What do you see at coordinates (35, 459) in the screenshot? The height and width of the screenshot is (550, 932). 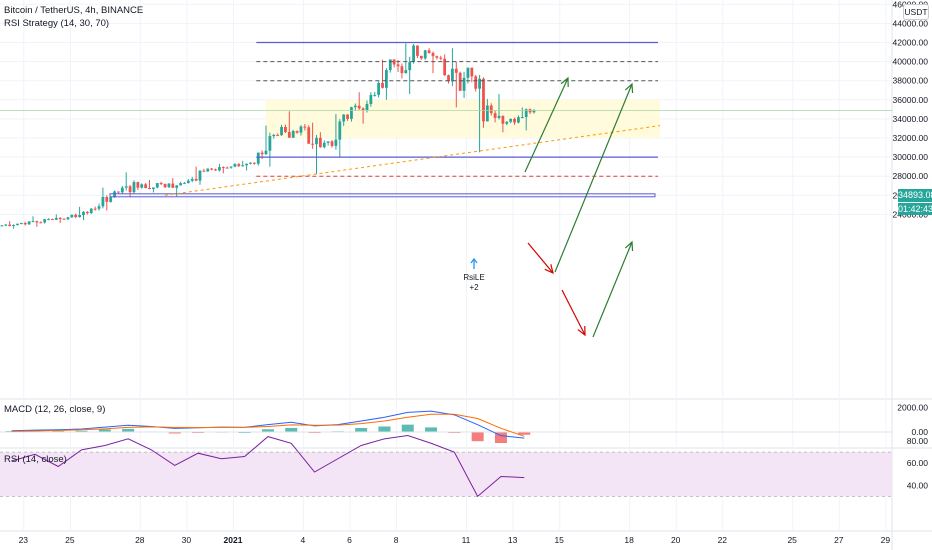 I see `rsi-legend: RSI (14, close)` at bounding box center [35, 459].